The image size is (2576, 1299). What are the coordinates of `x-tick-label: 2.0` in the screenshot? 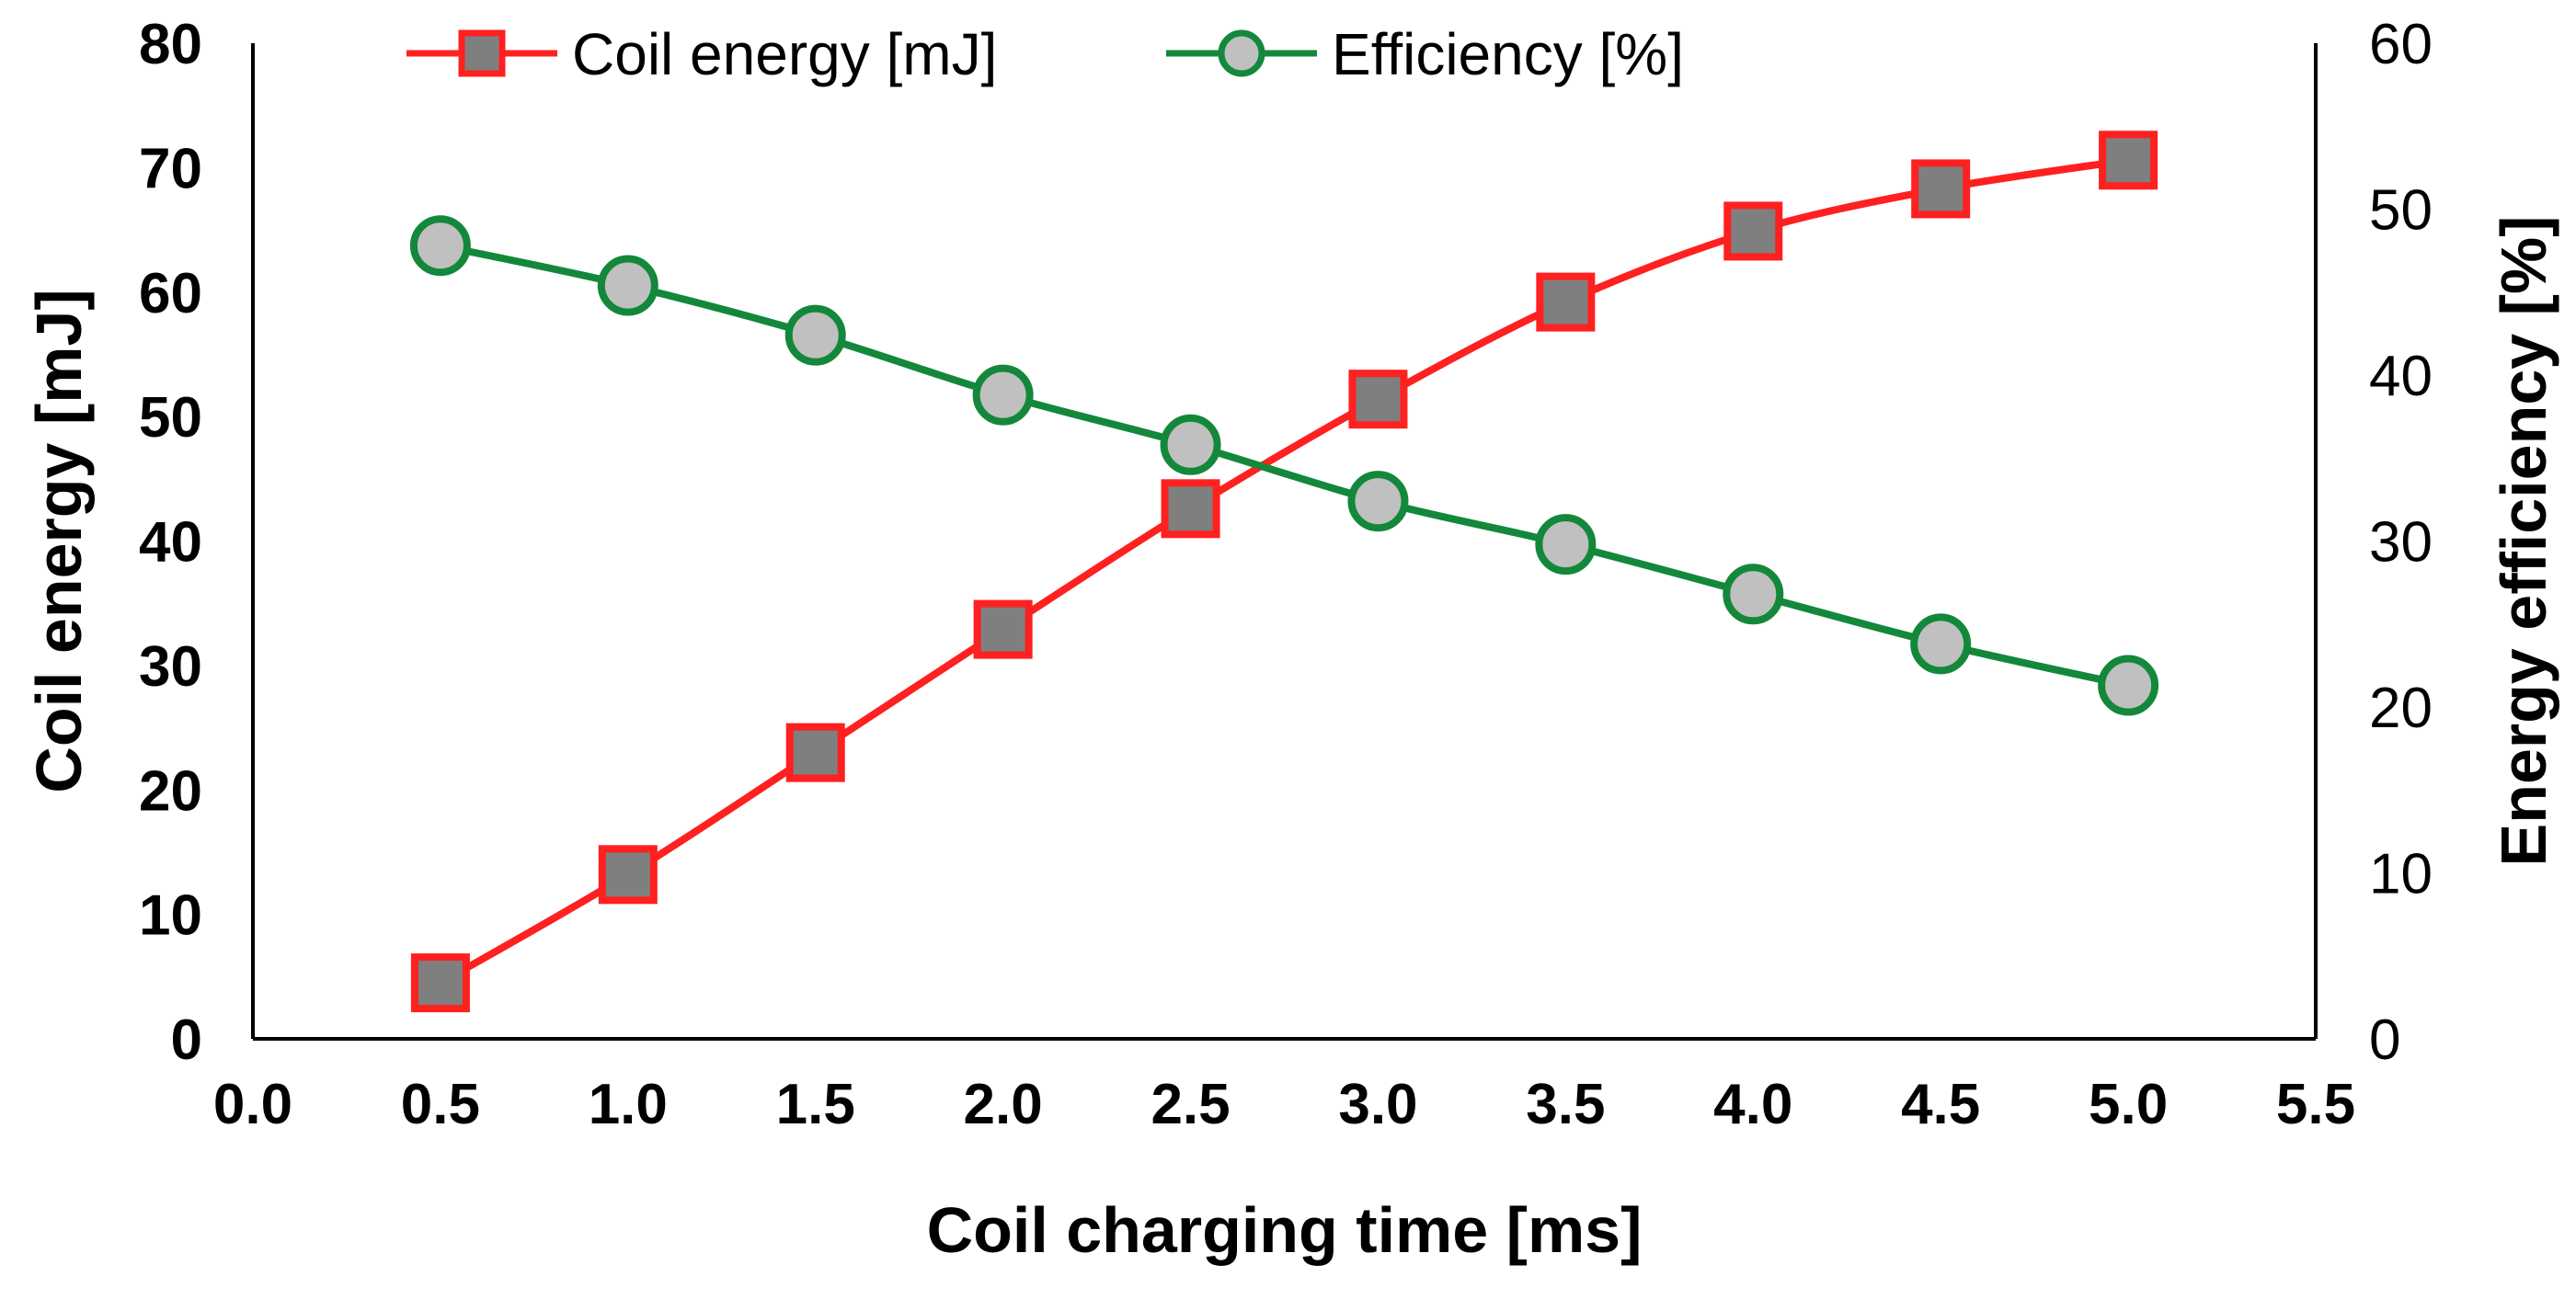 It's located at (1003, 1105).